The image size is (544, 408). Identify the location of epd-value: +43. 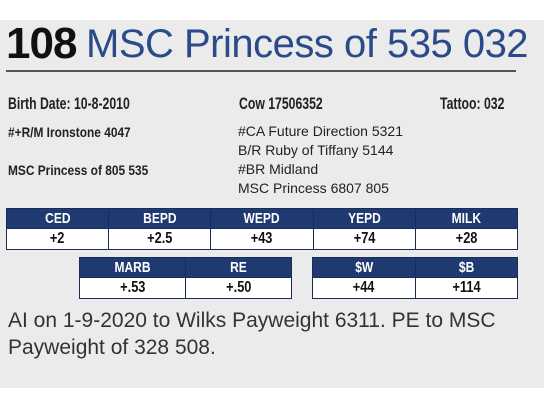
(262, 239).